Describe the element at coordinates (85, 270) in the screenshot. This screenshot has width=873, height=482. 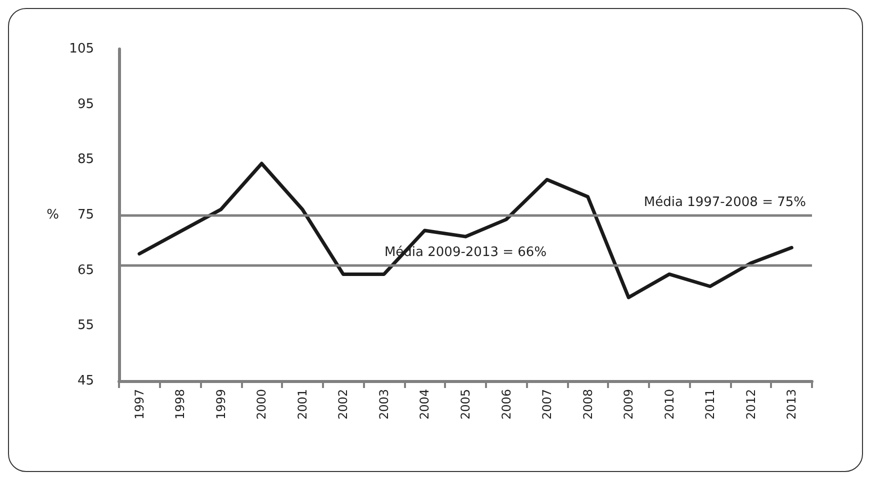
I see `y-tick-label: 65` at that location.